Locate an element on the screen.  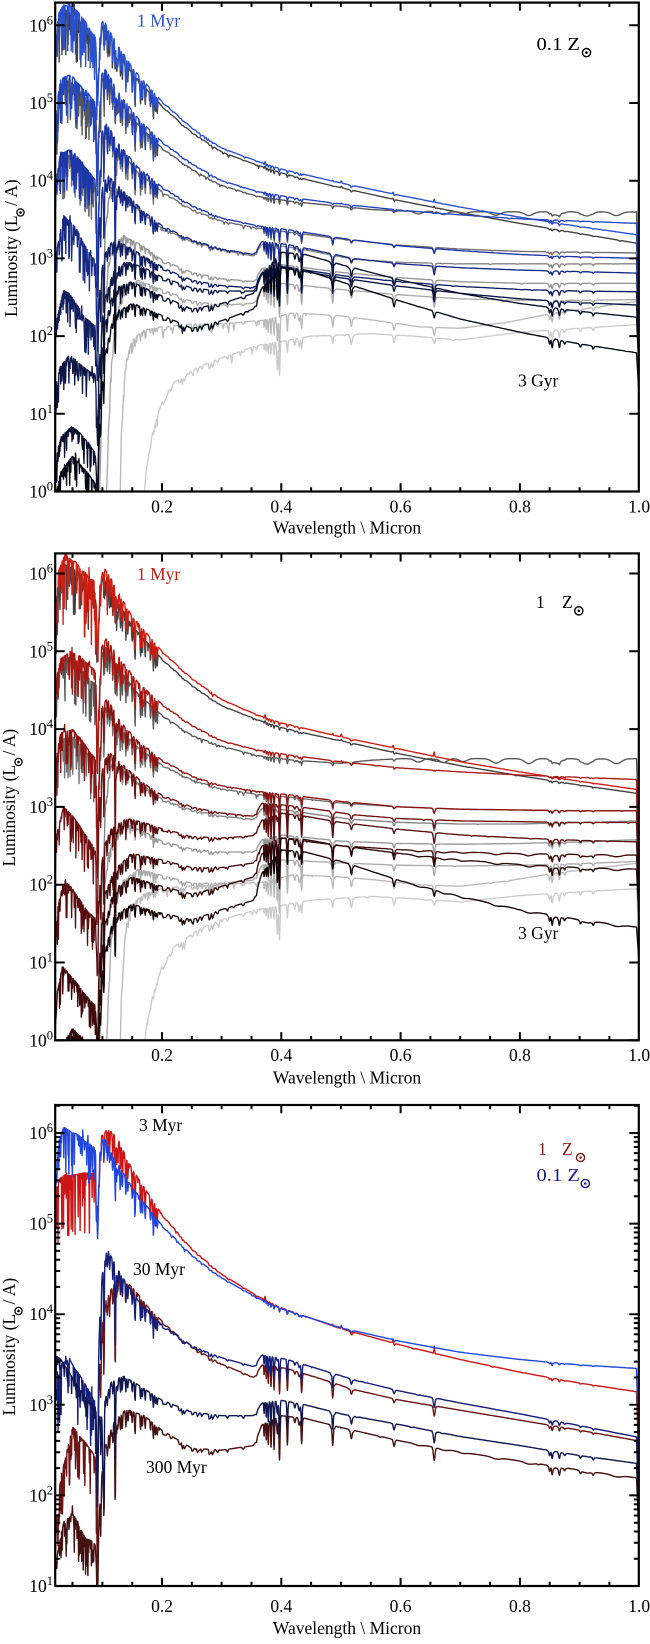
svg-text: 3 Myr is located at coordinates (160, 1125).